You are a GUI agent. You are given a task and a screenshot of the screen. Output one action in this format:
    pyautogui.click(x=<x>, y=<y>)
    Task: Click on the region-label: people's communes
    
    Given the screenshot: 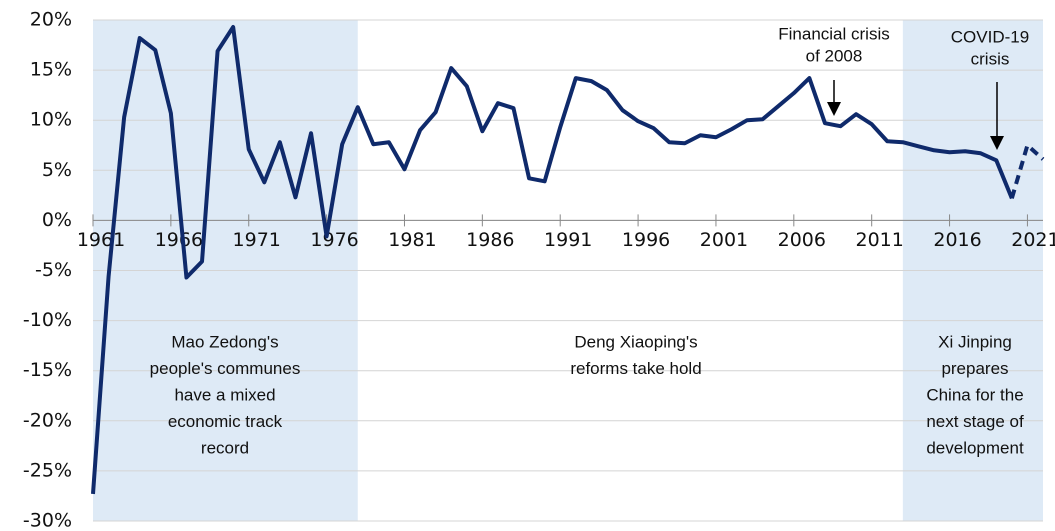 What is the action you would take?
    pyautogui.click(x=225, y=368)
    